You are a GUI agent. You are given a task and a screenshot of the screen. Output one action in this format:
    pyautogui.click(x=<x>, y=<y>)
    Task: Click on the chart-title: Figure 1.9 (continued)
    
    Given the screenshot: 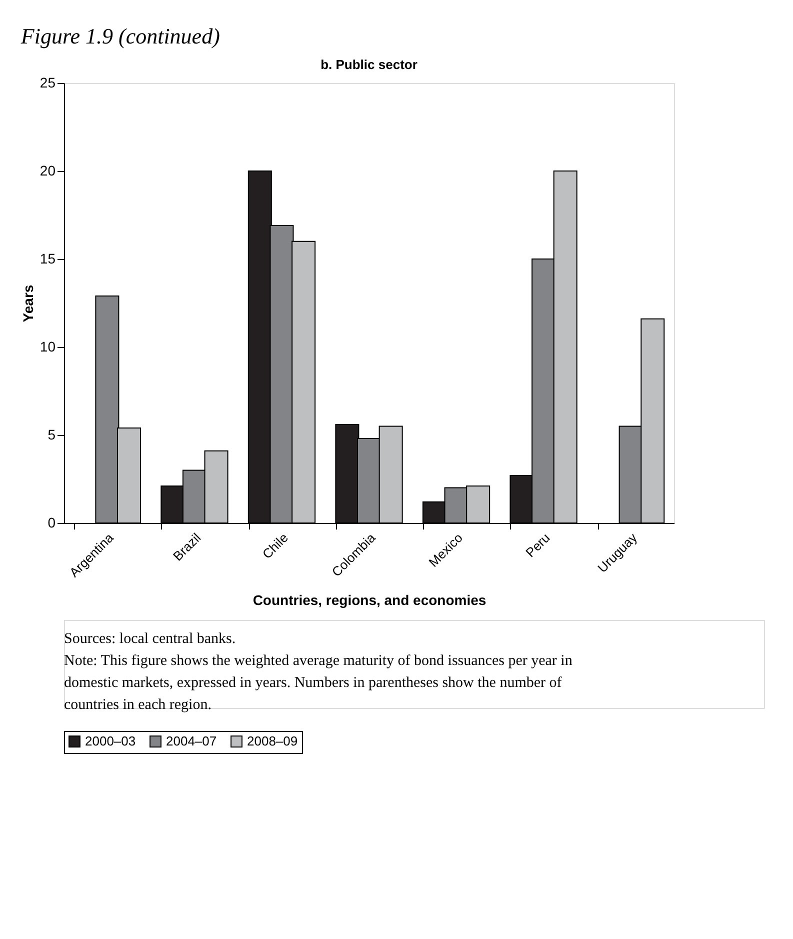 What is the action you would take?
    pyautogui.click(x=120, y=36)
    